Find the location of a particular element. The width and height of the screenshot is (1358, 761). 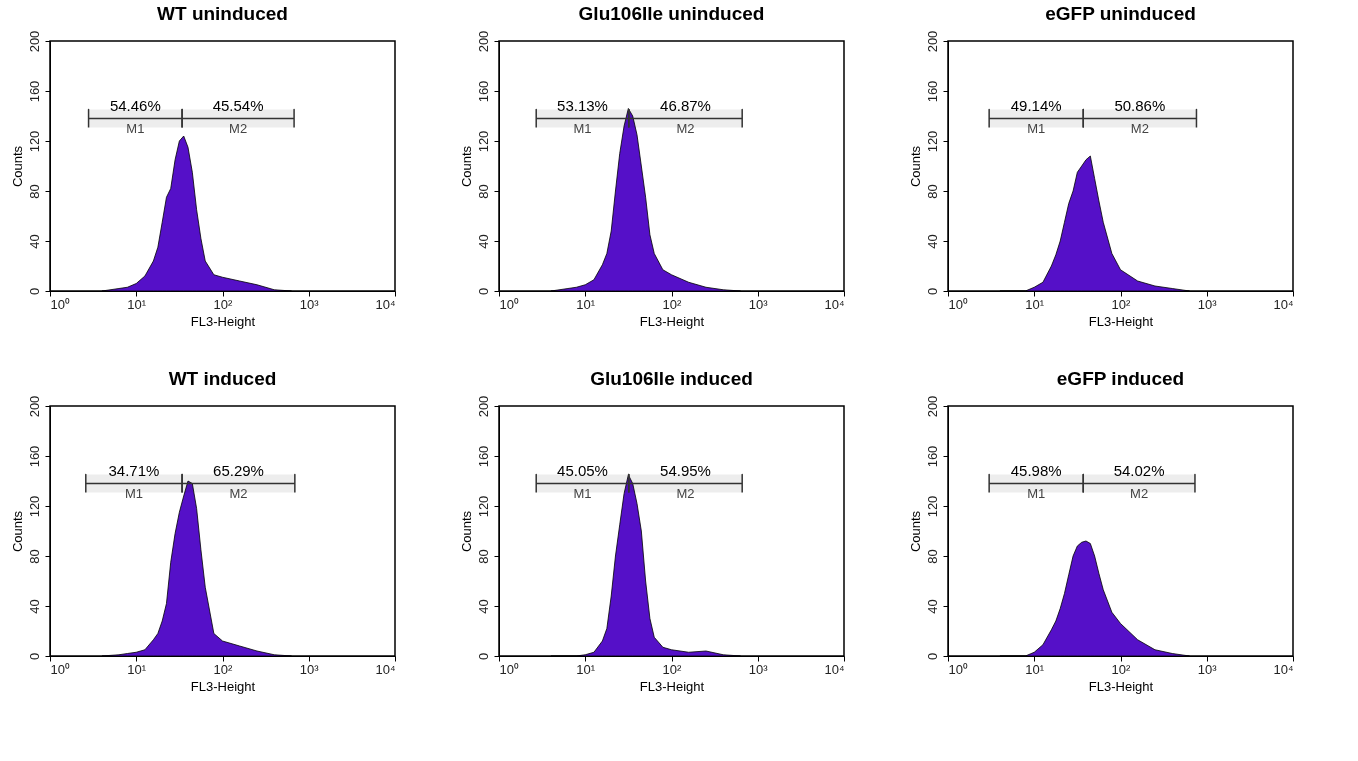

annotation: 45.98% is located at coordinates (1036, 470).